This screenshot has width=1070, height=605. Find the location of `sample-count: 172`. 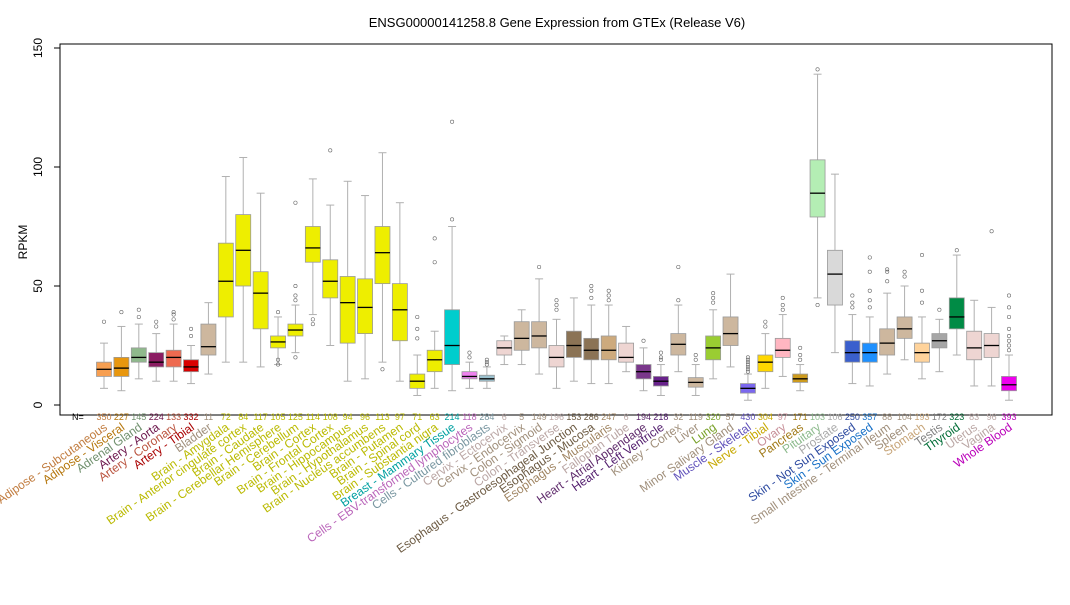

sample-count: 172 is located at coordinates (939, 417).